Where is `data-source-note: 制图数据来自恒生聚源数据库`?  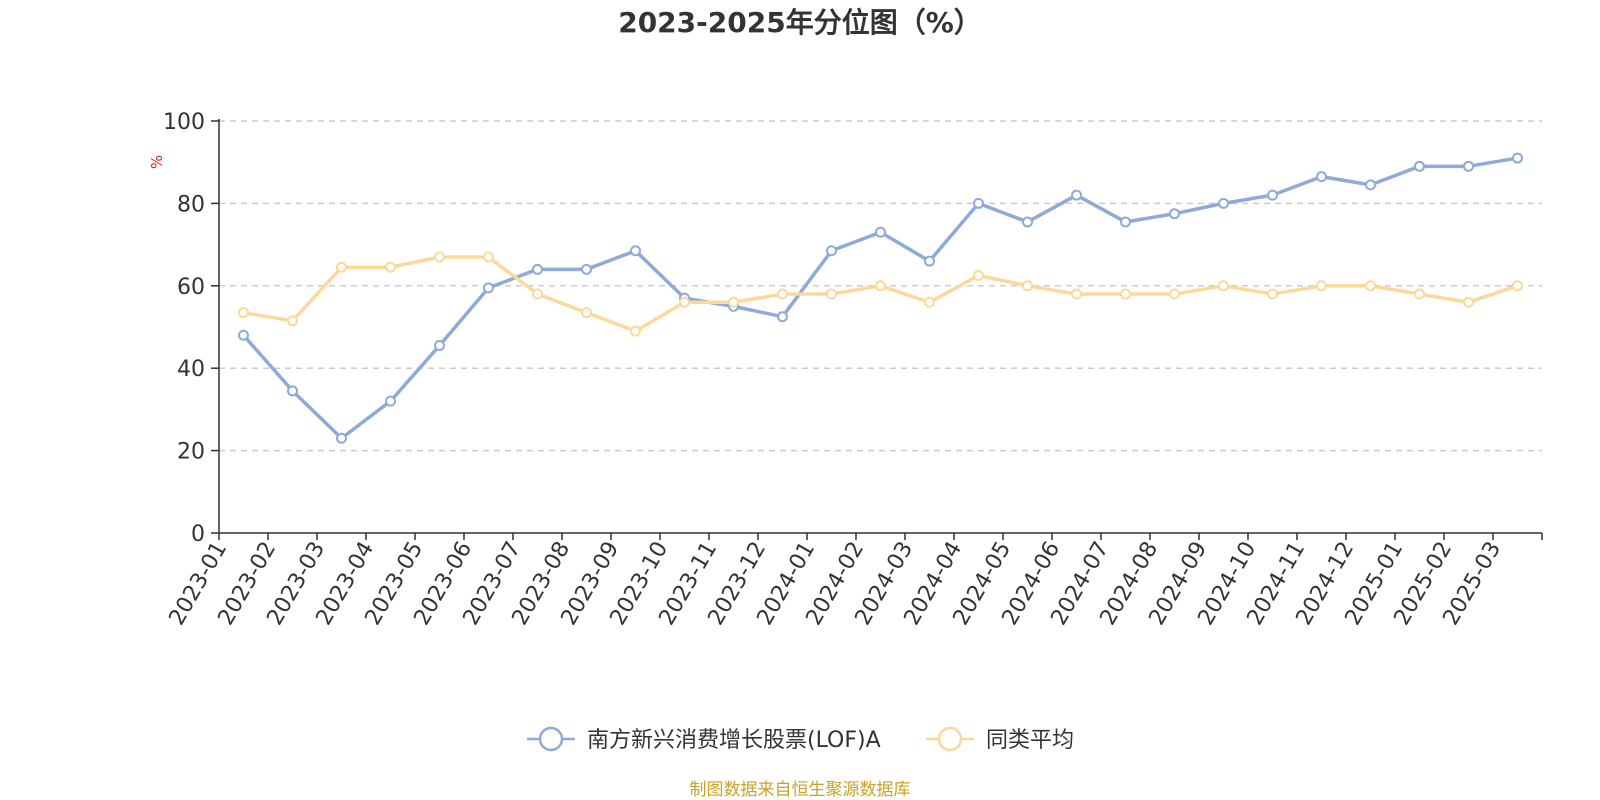 data-source-note: 制图数据来自恒生聚源数据库 is located at coordinates (800, 790).